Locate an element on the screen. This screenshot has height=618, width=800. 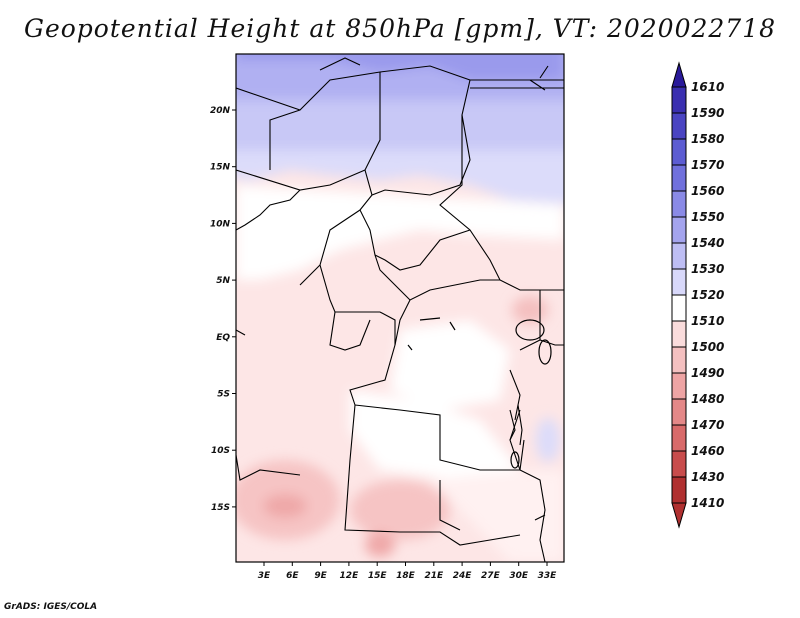
colorbar-top-triangle is located at coordinates (679, 74).